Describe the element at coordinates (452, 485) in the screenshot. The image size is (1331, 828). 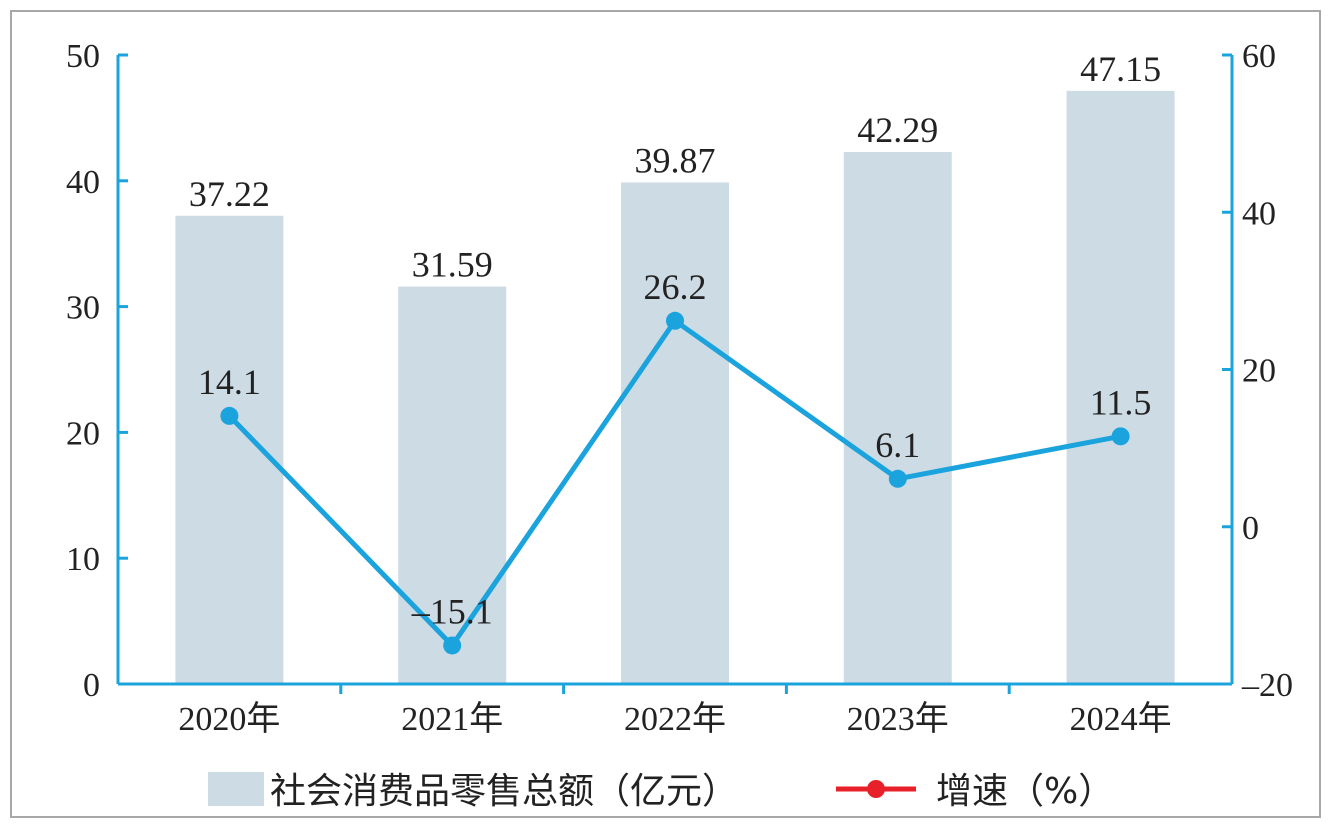
I see `bar-2021年` at that location.